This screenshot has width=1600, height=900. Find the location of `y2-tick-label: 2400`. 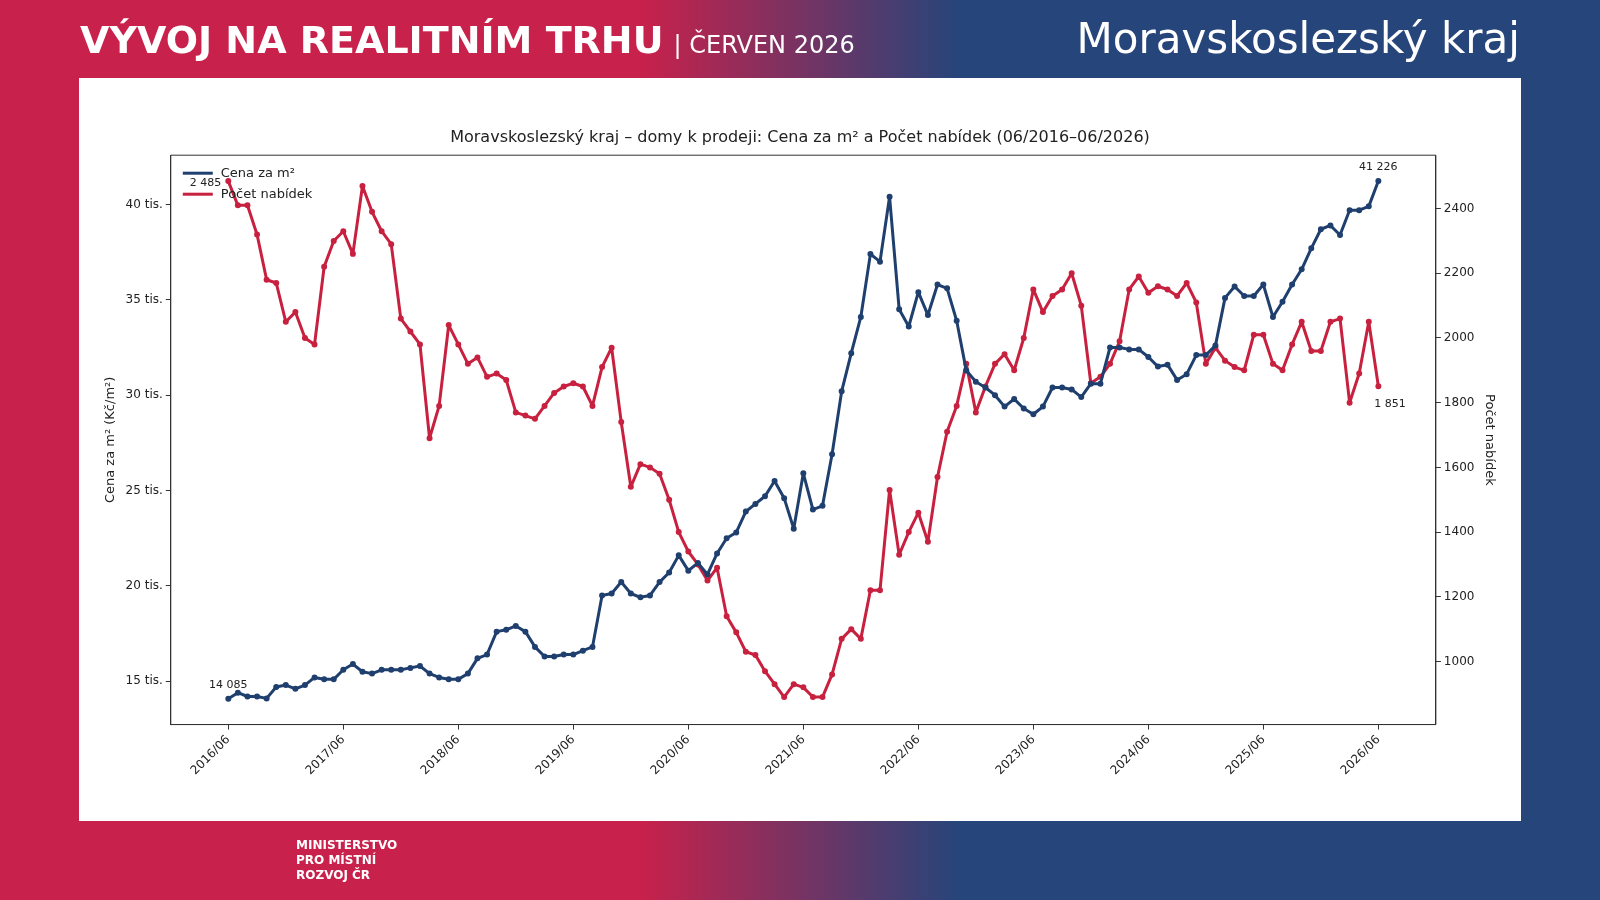

y2-tick-label: 2400 is located at coordinates (1459, 207).